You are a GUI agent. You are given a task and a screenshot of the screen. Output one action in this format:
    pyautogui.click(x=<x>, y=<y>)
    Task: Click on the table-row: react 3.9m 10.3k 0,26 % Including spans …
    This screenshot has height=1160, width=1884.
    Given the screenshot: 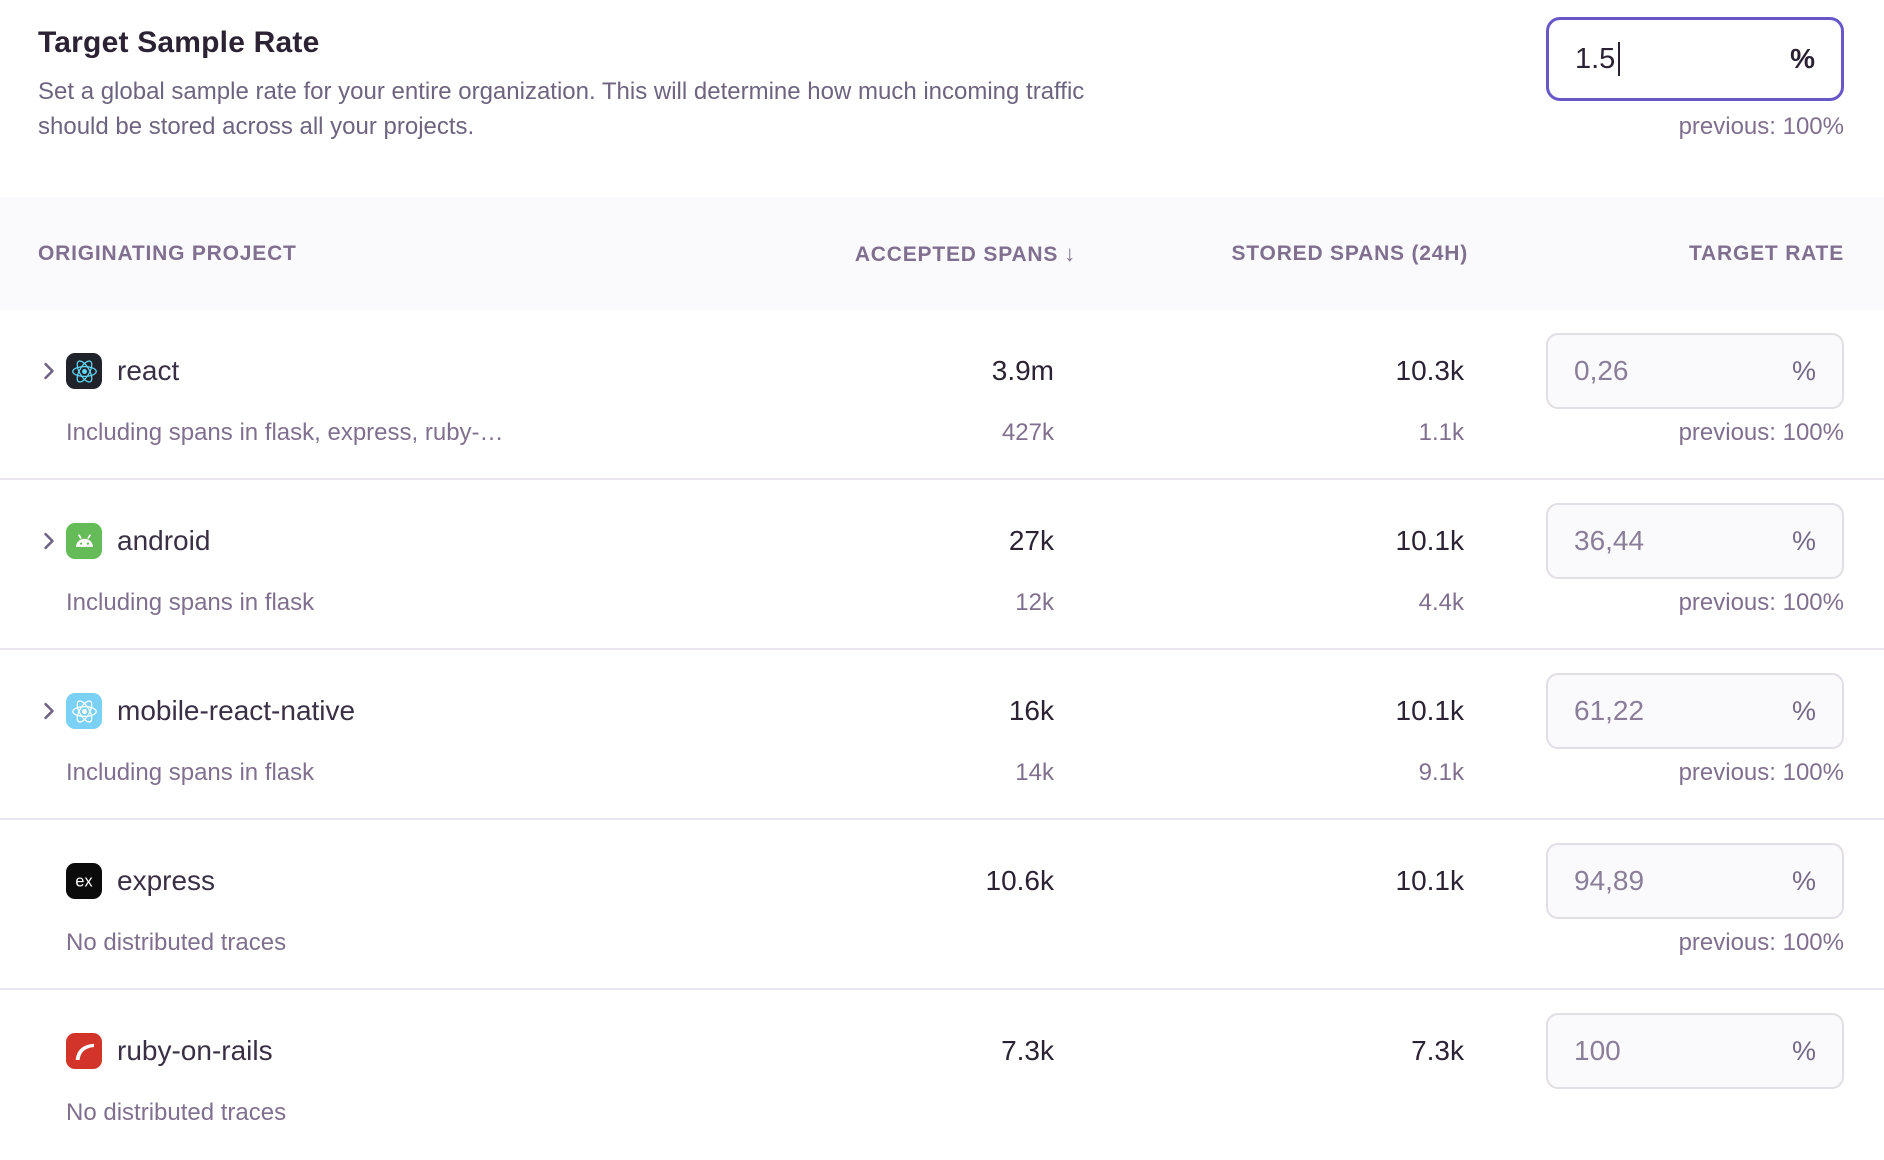 What is the action you would take?
    pyautogui.click(x=942, y=395)
    